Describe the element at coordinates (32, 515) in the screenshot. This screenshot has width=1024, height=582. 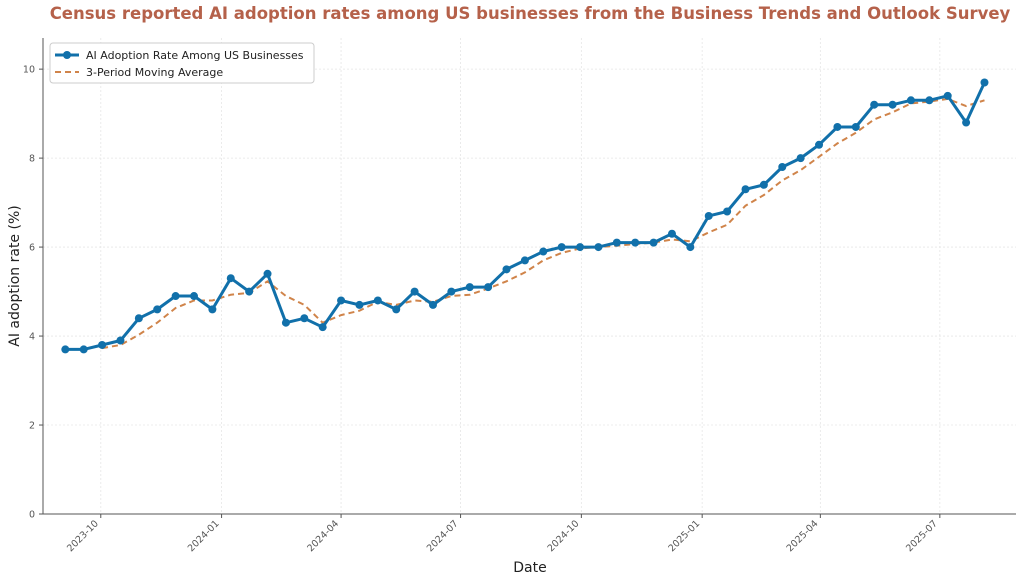
I see `y-tick-label: 0` at that location.